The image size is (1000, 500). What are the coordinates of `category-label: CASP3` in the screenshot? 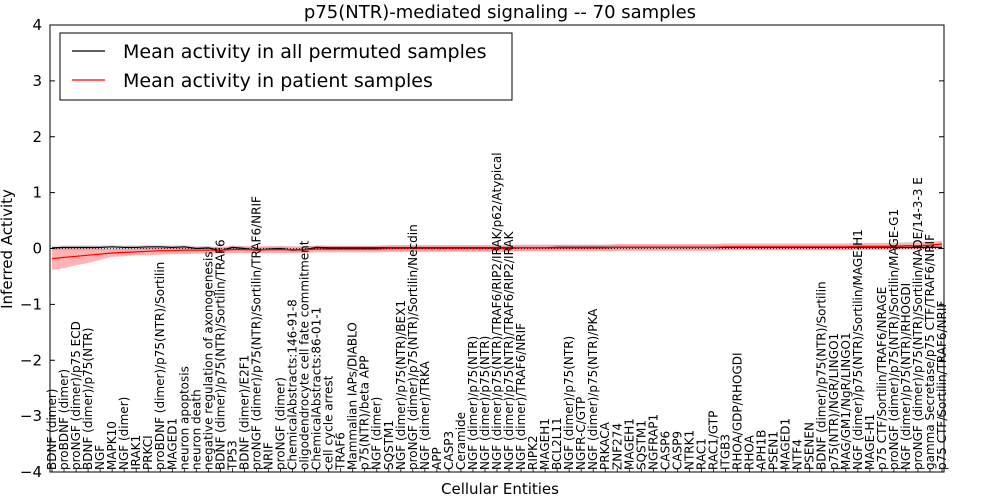 It's located at (449, 450).